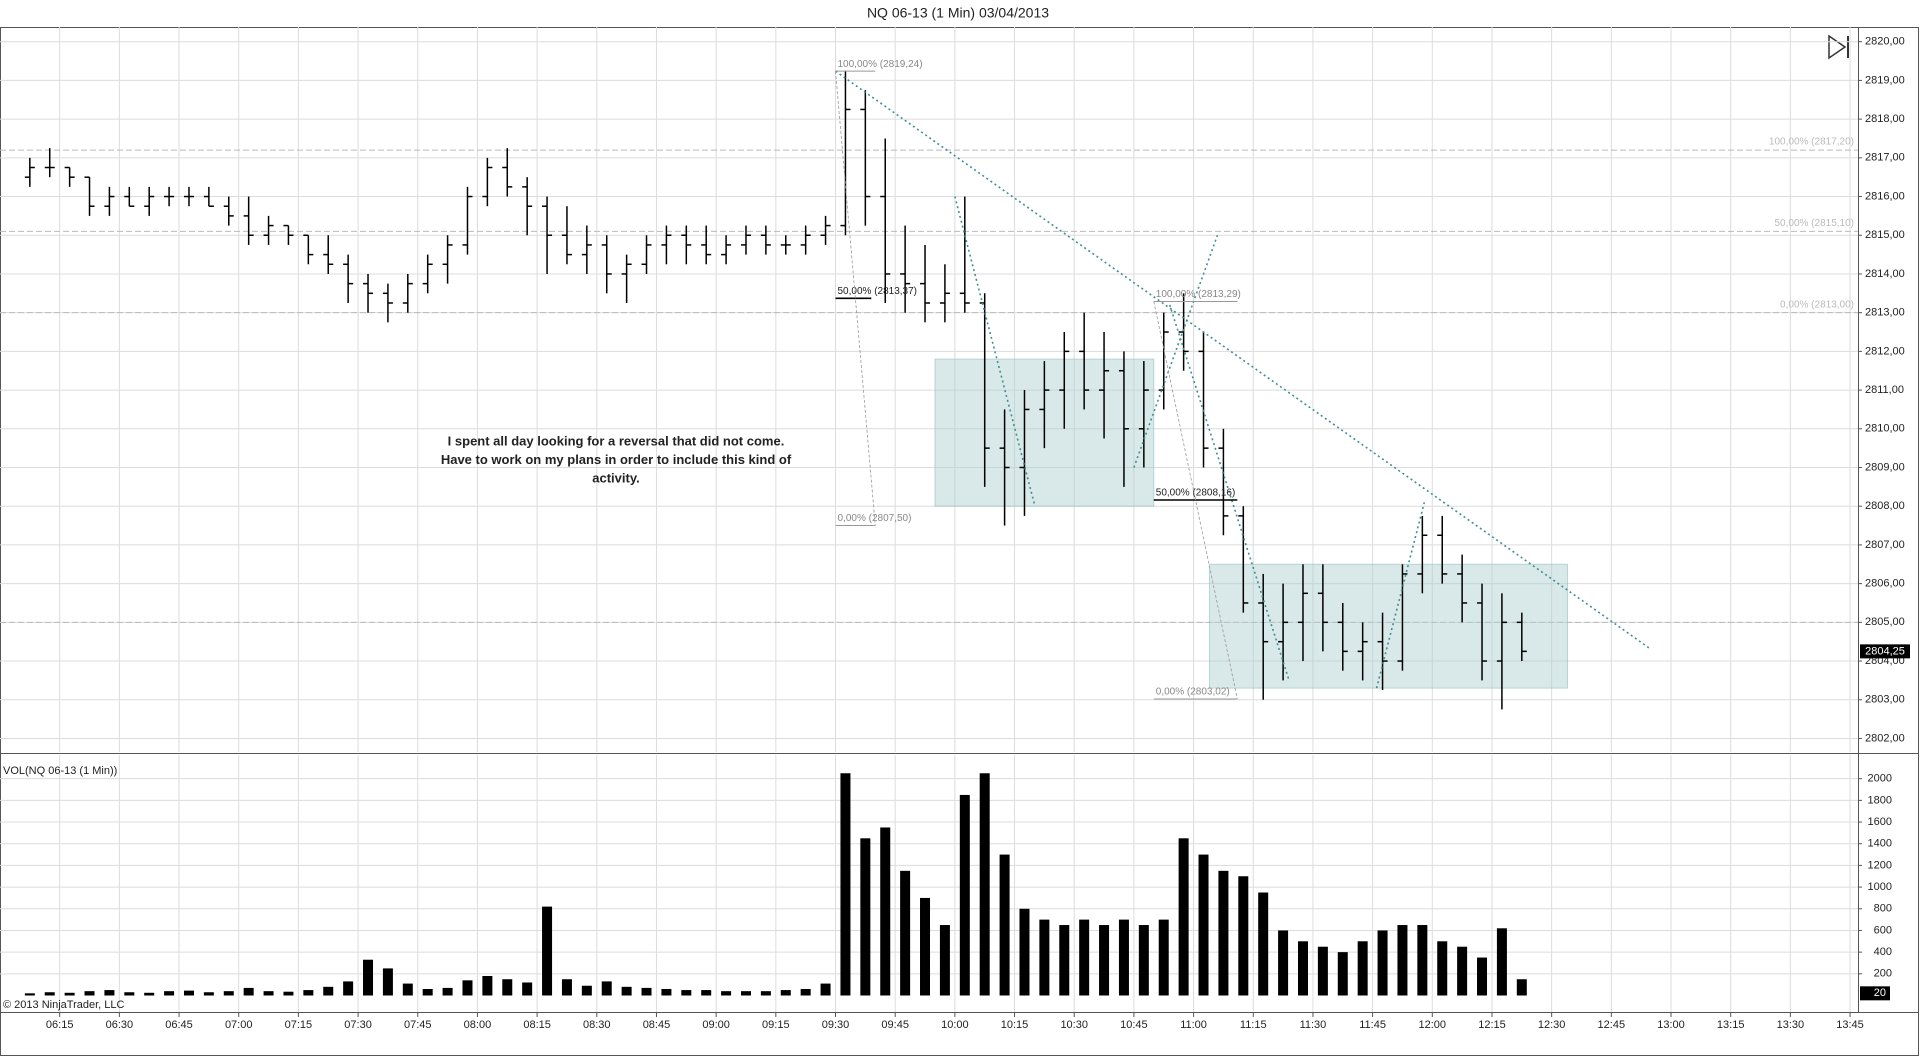 Image resolution: width=1920 pixels, height=1058 pixels. What do you see at coordinates (1850, 1025) in the screenshot?
I see `x-tick-label: 13:45` at bounding box center [1850, 1025].